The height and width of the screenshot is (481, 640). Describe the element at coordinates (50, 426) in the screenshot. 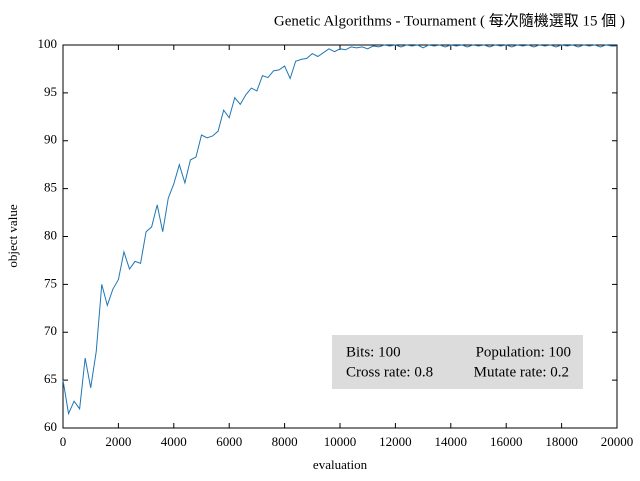

I see `y-tick-label: 60` at that location.